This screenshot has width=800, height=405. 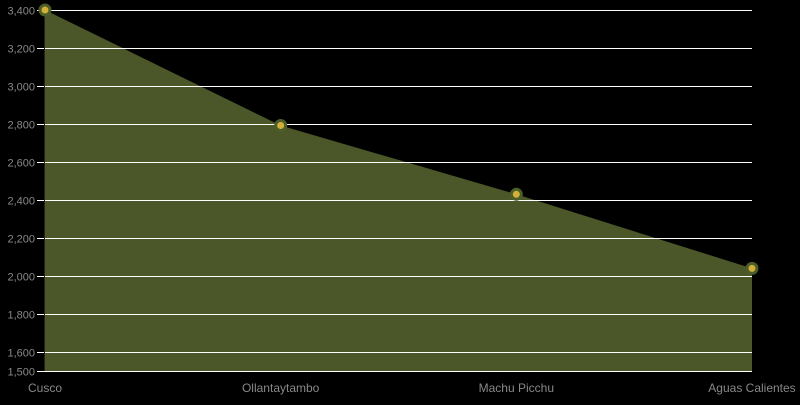 I want to click on y-tick-label: 3,400, so click(x=21, y=12).